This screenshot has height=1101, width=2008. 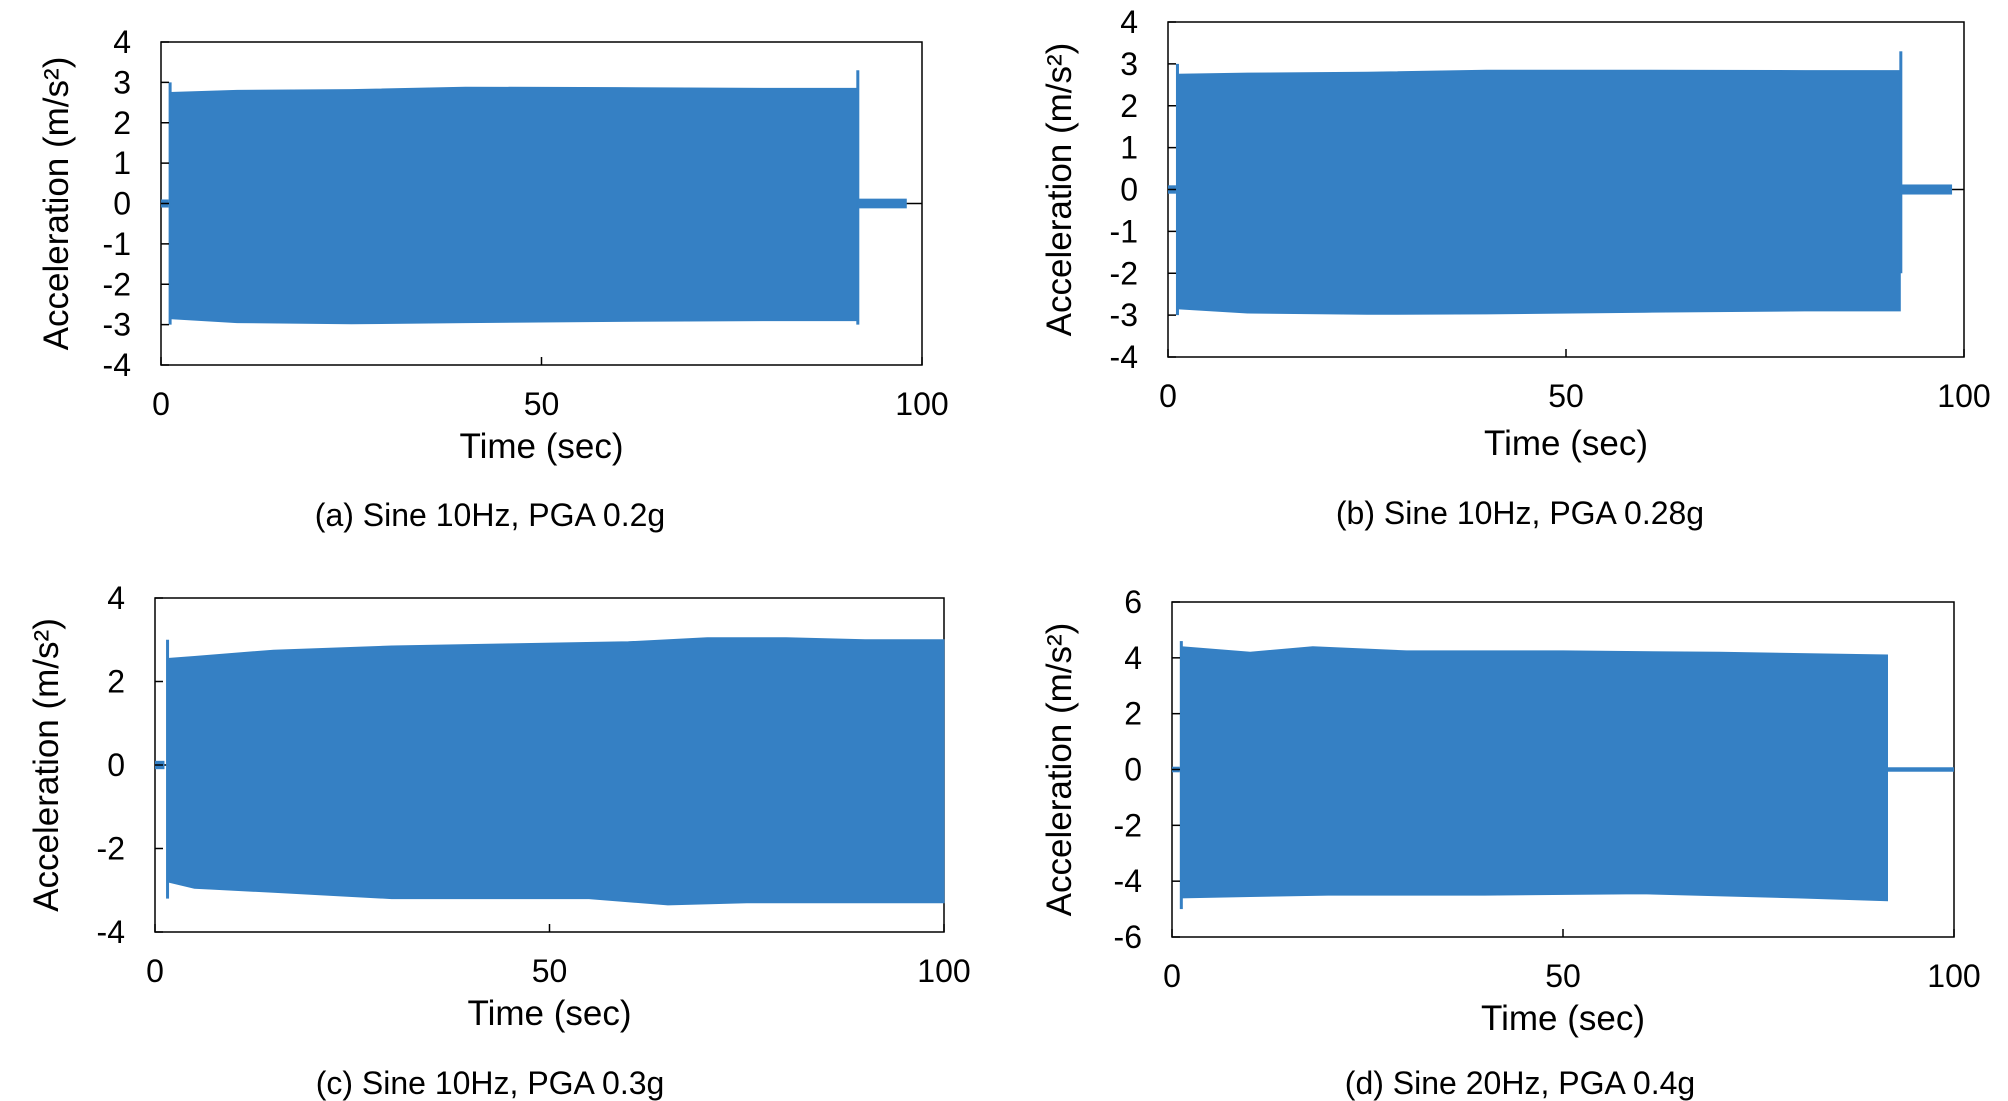 What do you see at coordinates (1520, 1083) in the screenshot?
I see `panel-caption: (d) Sine 20Hz, PGA 0.4g` at bounding box center [1520, 1083].